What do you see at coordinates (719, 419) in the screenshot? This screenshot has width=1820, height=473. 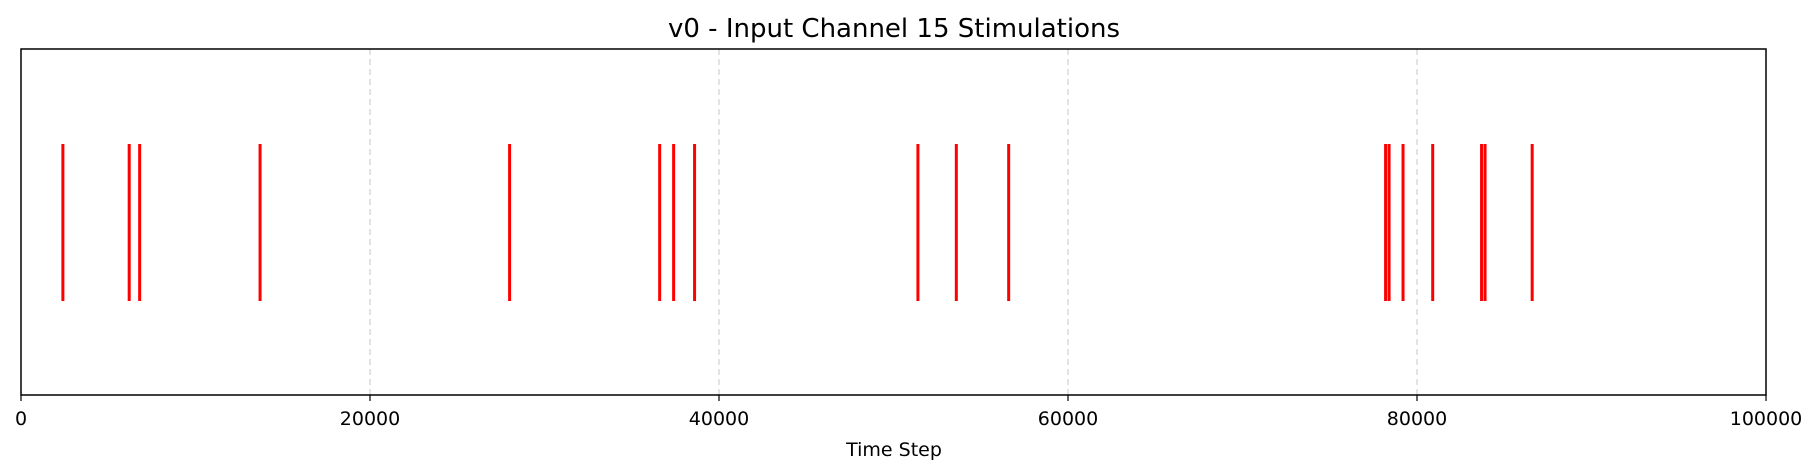 I see `x-tick-label: 40000` at bounding box center [719, 419].